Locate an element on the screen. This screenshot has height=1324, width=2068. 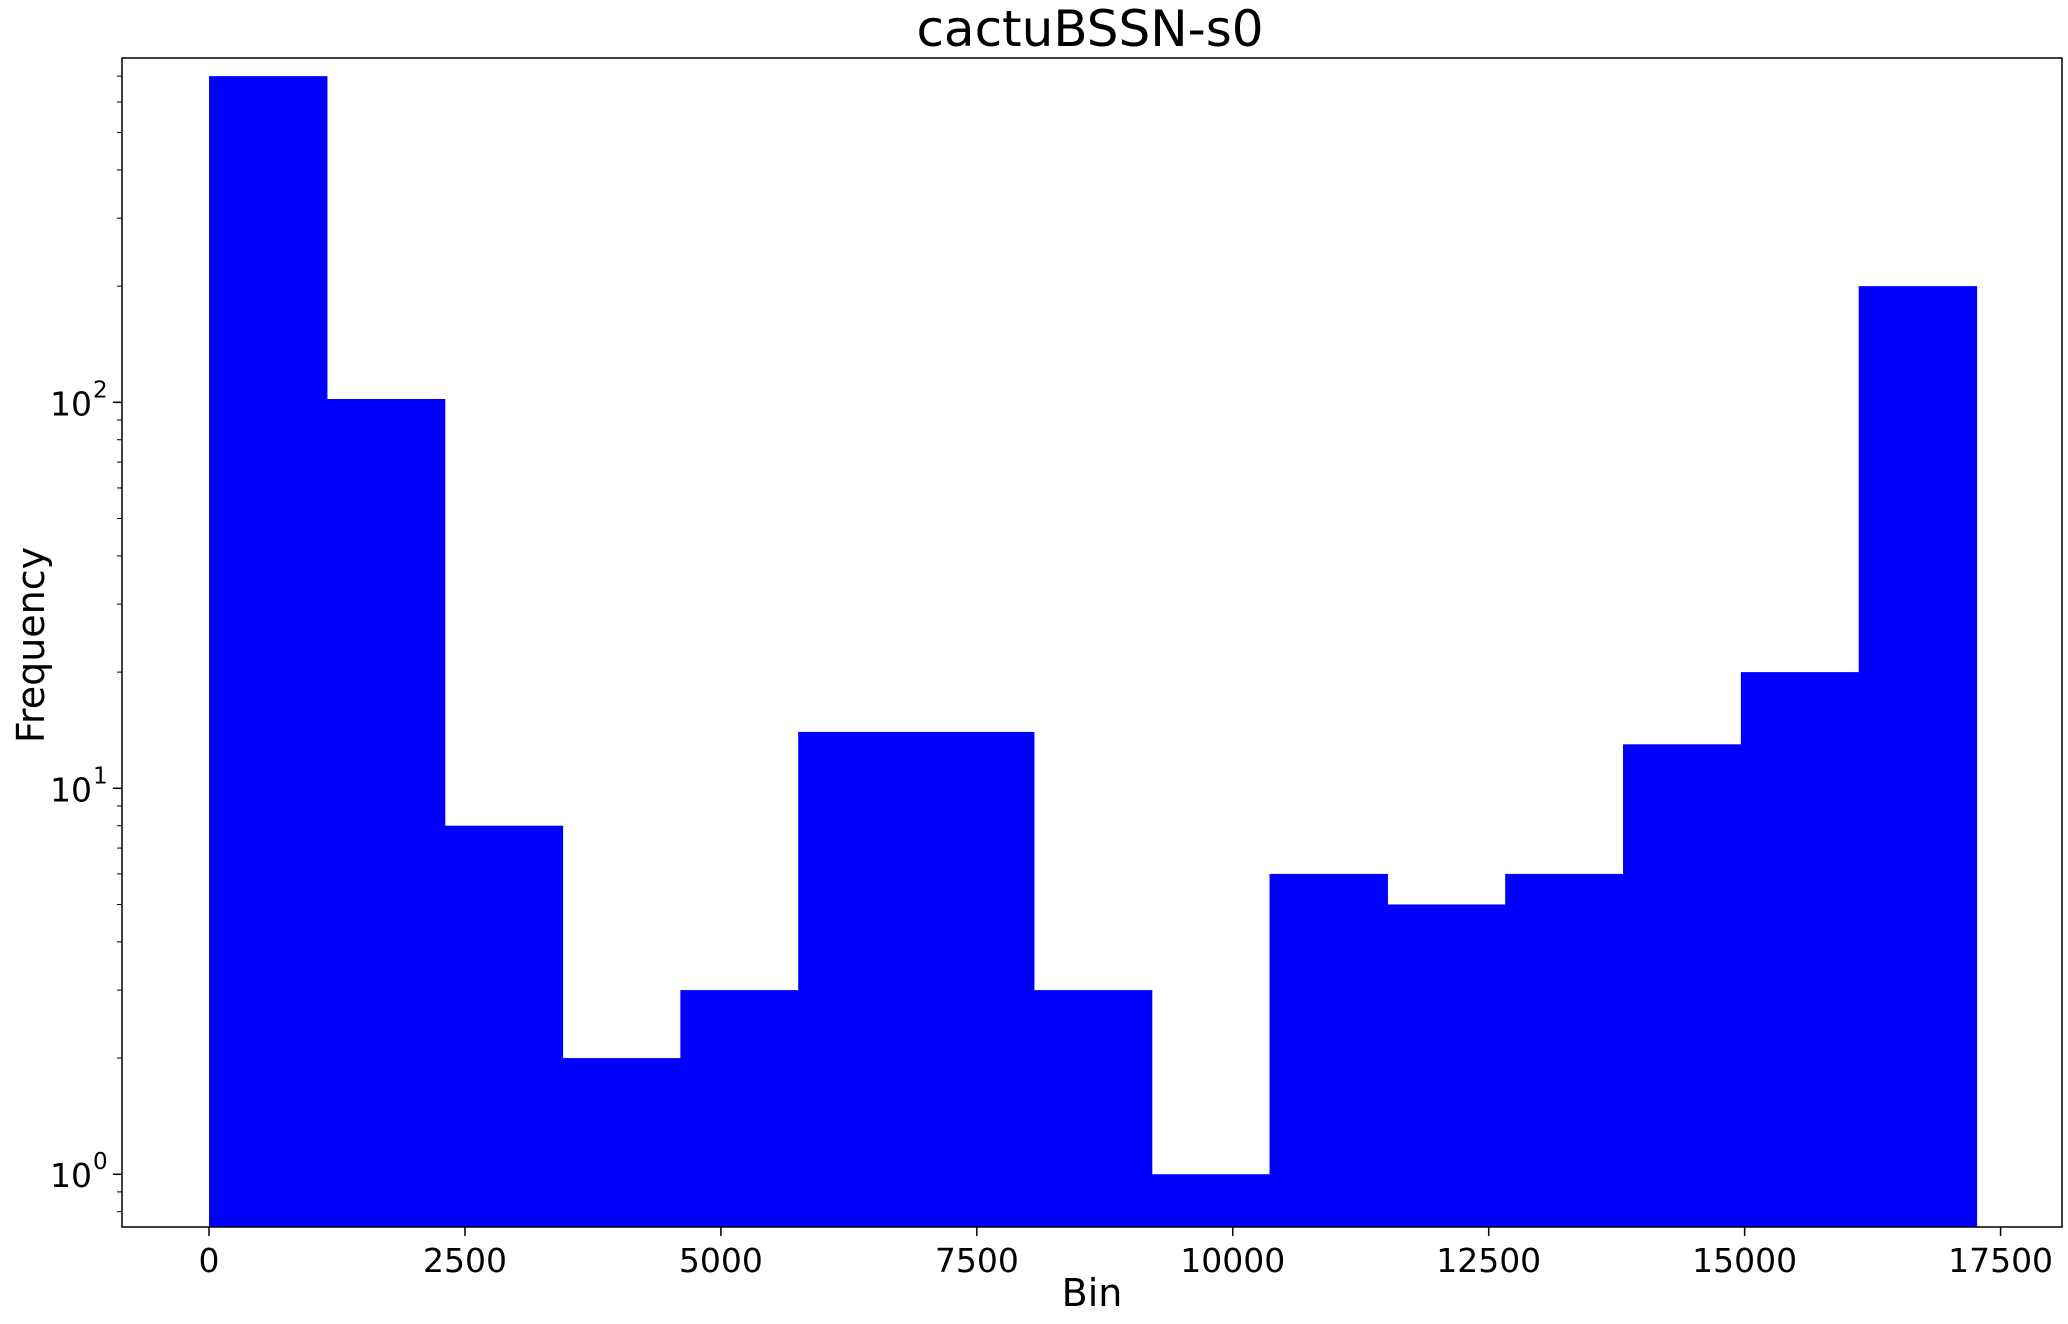
chart-title: cactuBSSN-s0 is located at coordinates (1089, 29).